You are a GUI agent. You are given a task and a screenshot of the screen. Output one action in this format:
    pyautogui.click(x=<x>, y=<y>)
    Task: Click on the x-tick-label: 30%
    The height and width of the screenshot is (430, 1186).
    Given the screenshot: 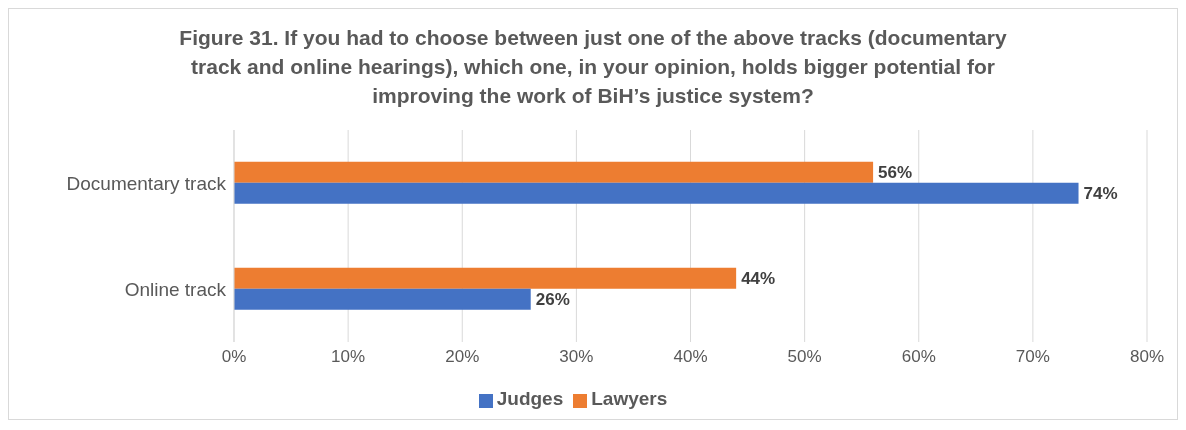 What is the action you would take?
    pyautogui.click(x=576, y=357)
    